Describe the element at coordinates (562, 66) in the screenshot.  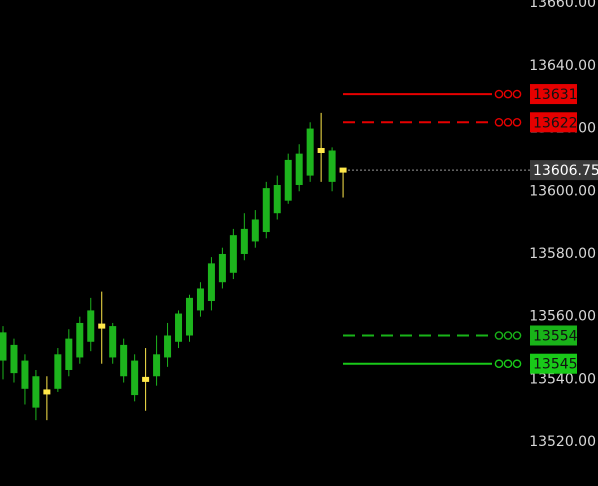
I see `y-tick-label: 13640.00` at that location.